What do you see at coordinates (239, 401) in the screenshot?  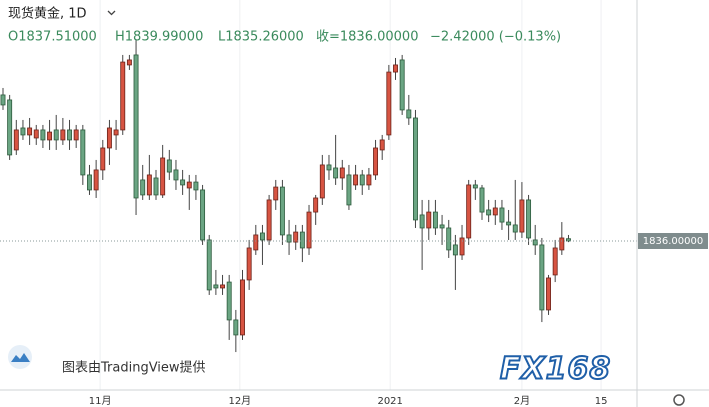 I see `x-tick-label: 12月` at bounding box center [239, 401].